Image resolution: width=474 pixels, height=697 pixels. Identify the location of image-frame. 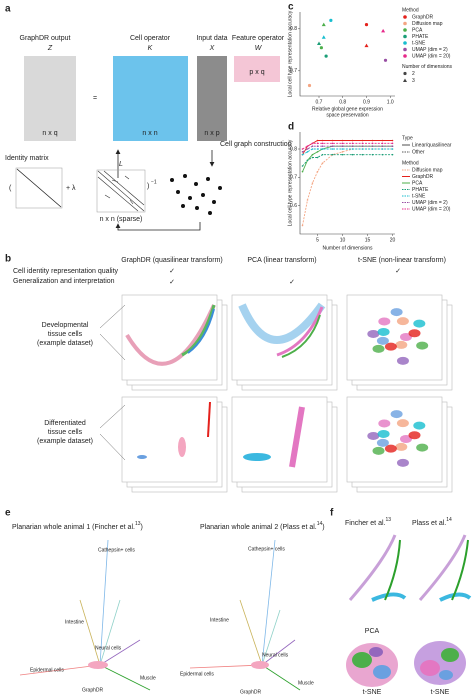
(394, 439).